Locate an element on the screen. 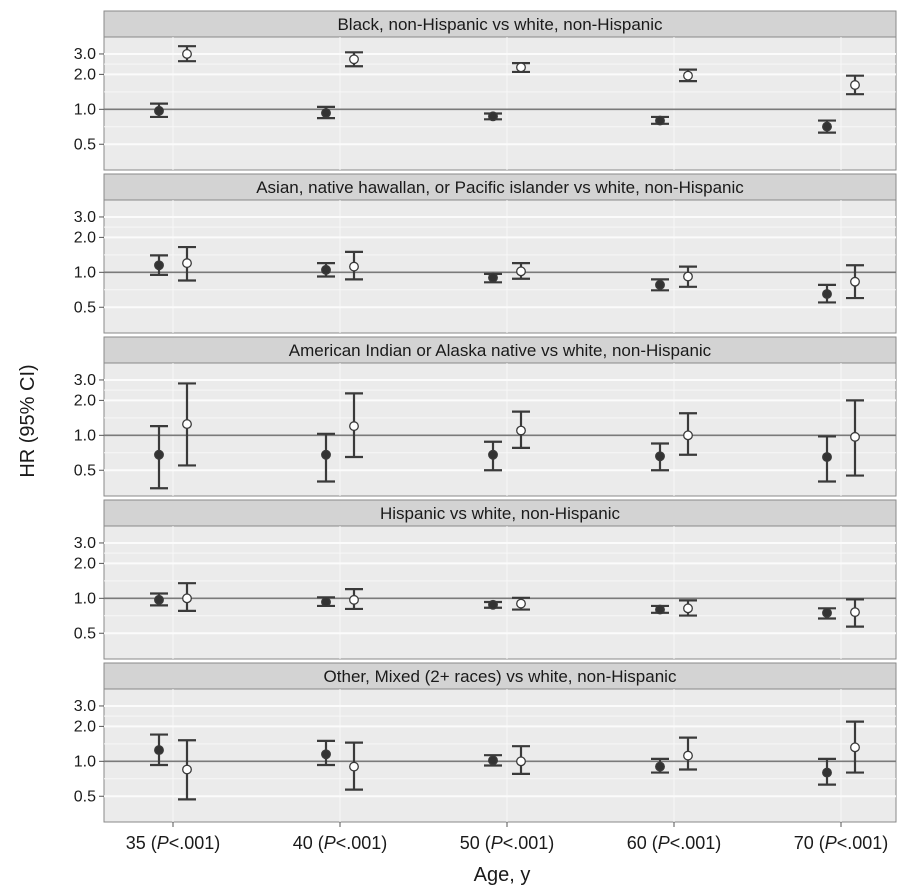  x-tick-label: 70 (P<.001) is located at coordinates (841, 843).